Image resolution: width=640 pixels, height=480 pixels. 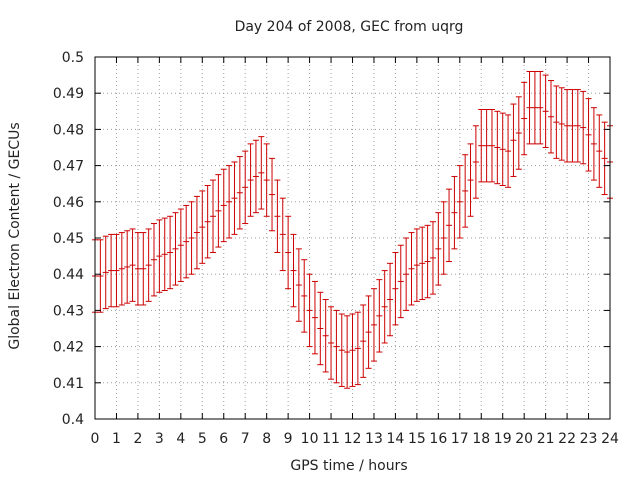 I want to click on y-tick-label: 0.46, so click(x=68, y=203).